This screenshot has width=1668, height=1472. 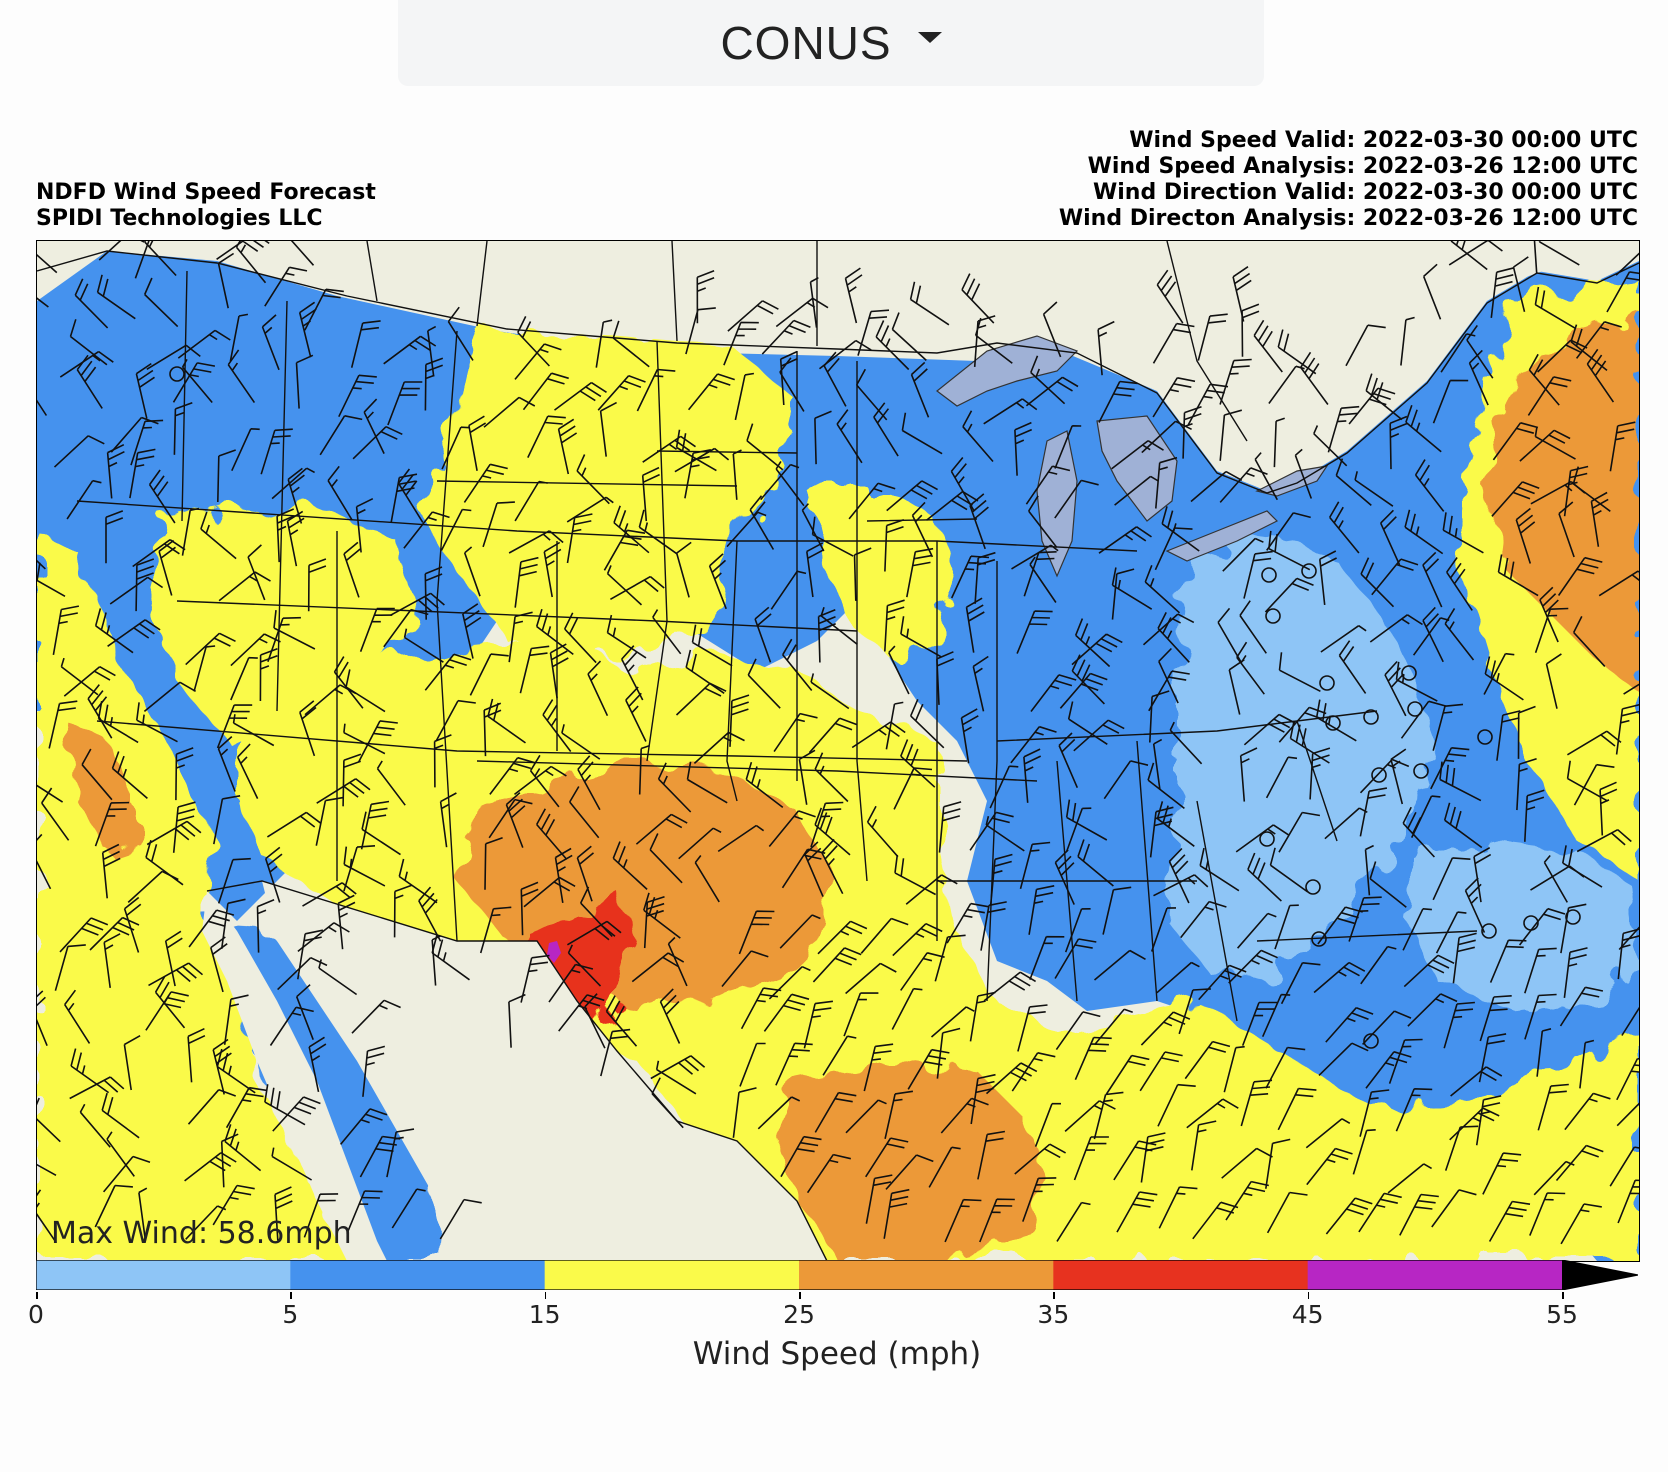 What do you see at coordinates (926, 1275) in the screenshot?
I see `colorbar-segment` at bounding box center [926, 1275].